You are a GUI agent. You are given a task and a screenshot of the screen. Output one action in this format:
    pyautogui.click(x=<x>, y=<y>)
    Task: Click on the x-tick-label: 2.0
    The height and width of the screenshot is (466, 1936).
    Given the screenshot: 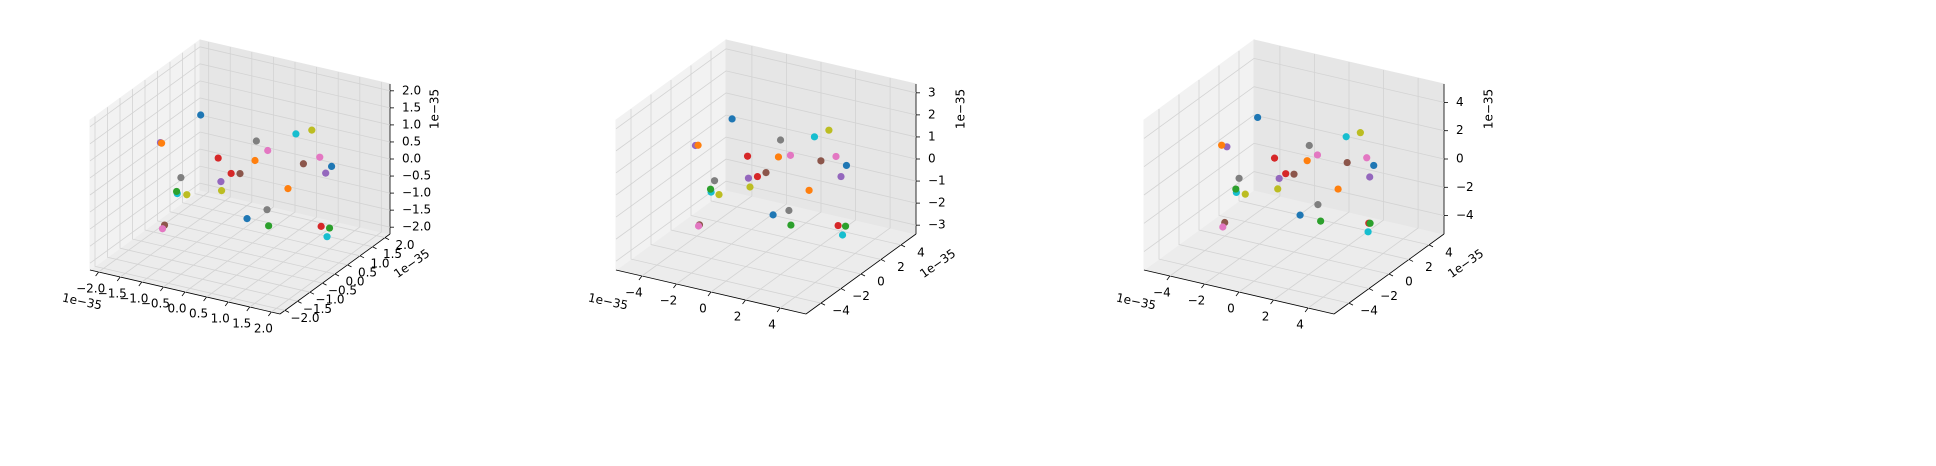 What is the action you would take?
    pyautogui.click(x=263, y=329)
    